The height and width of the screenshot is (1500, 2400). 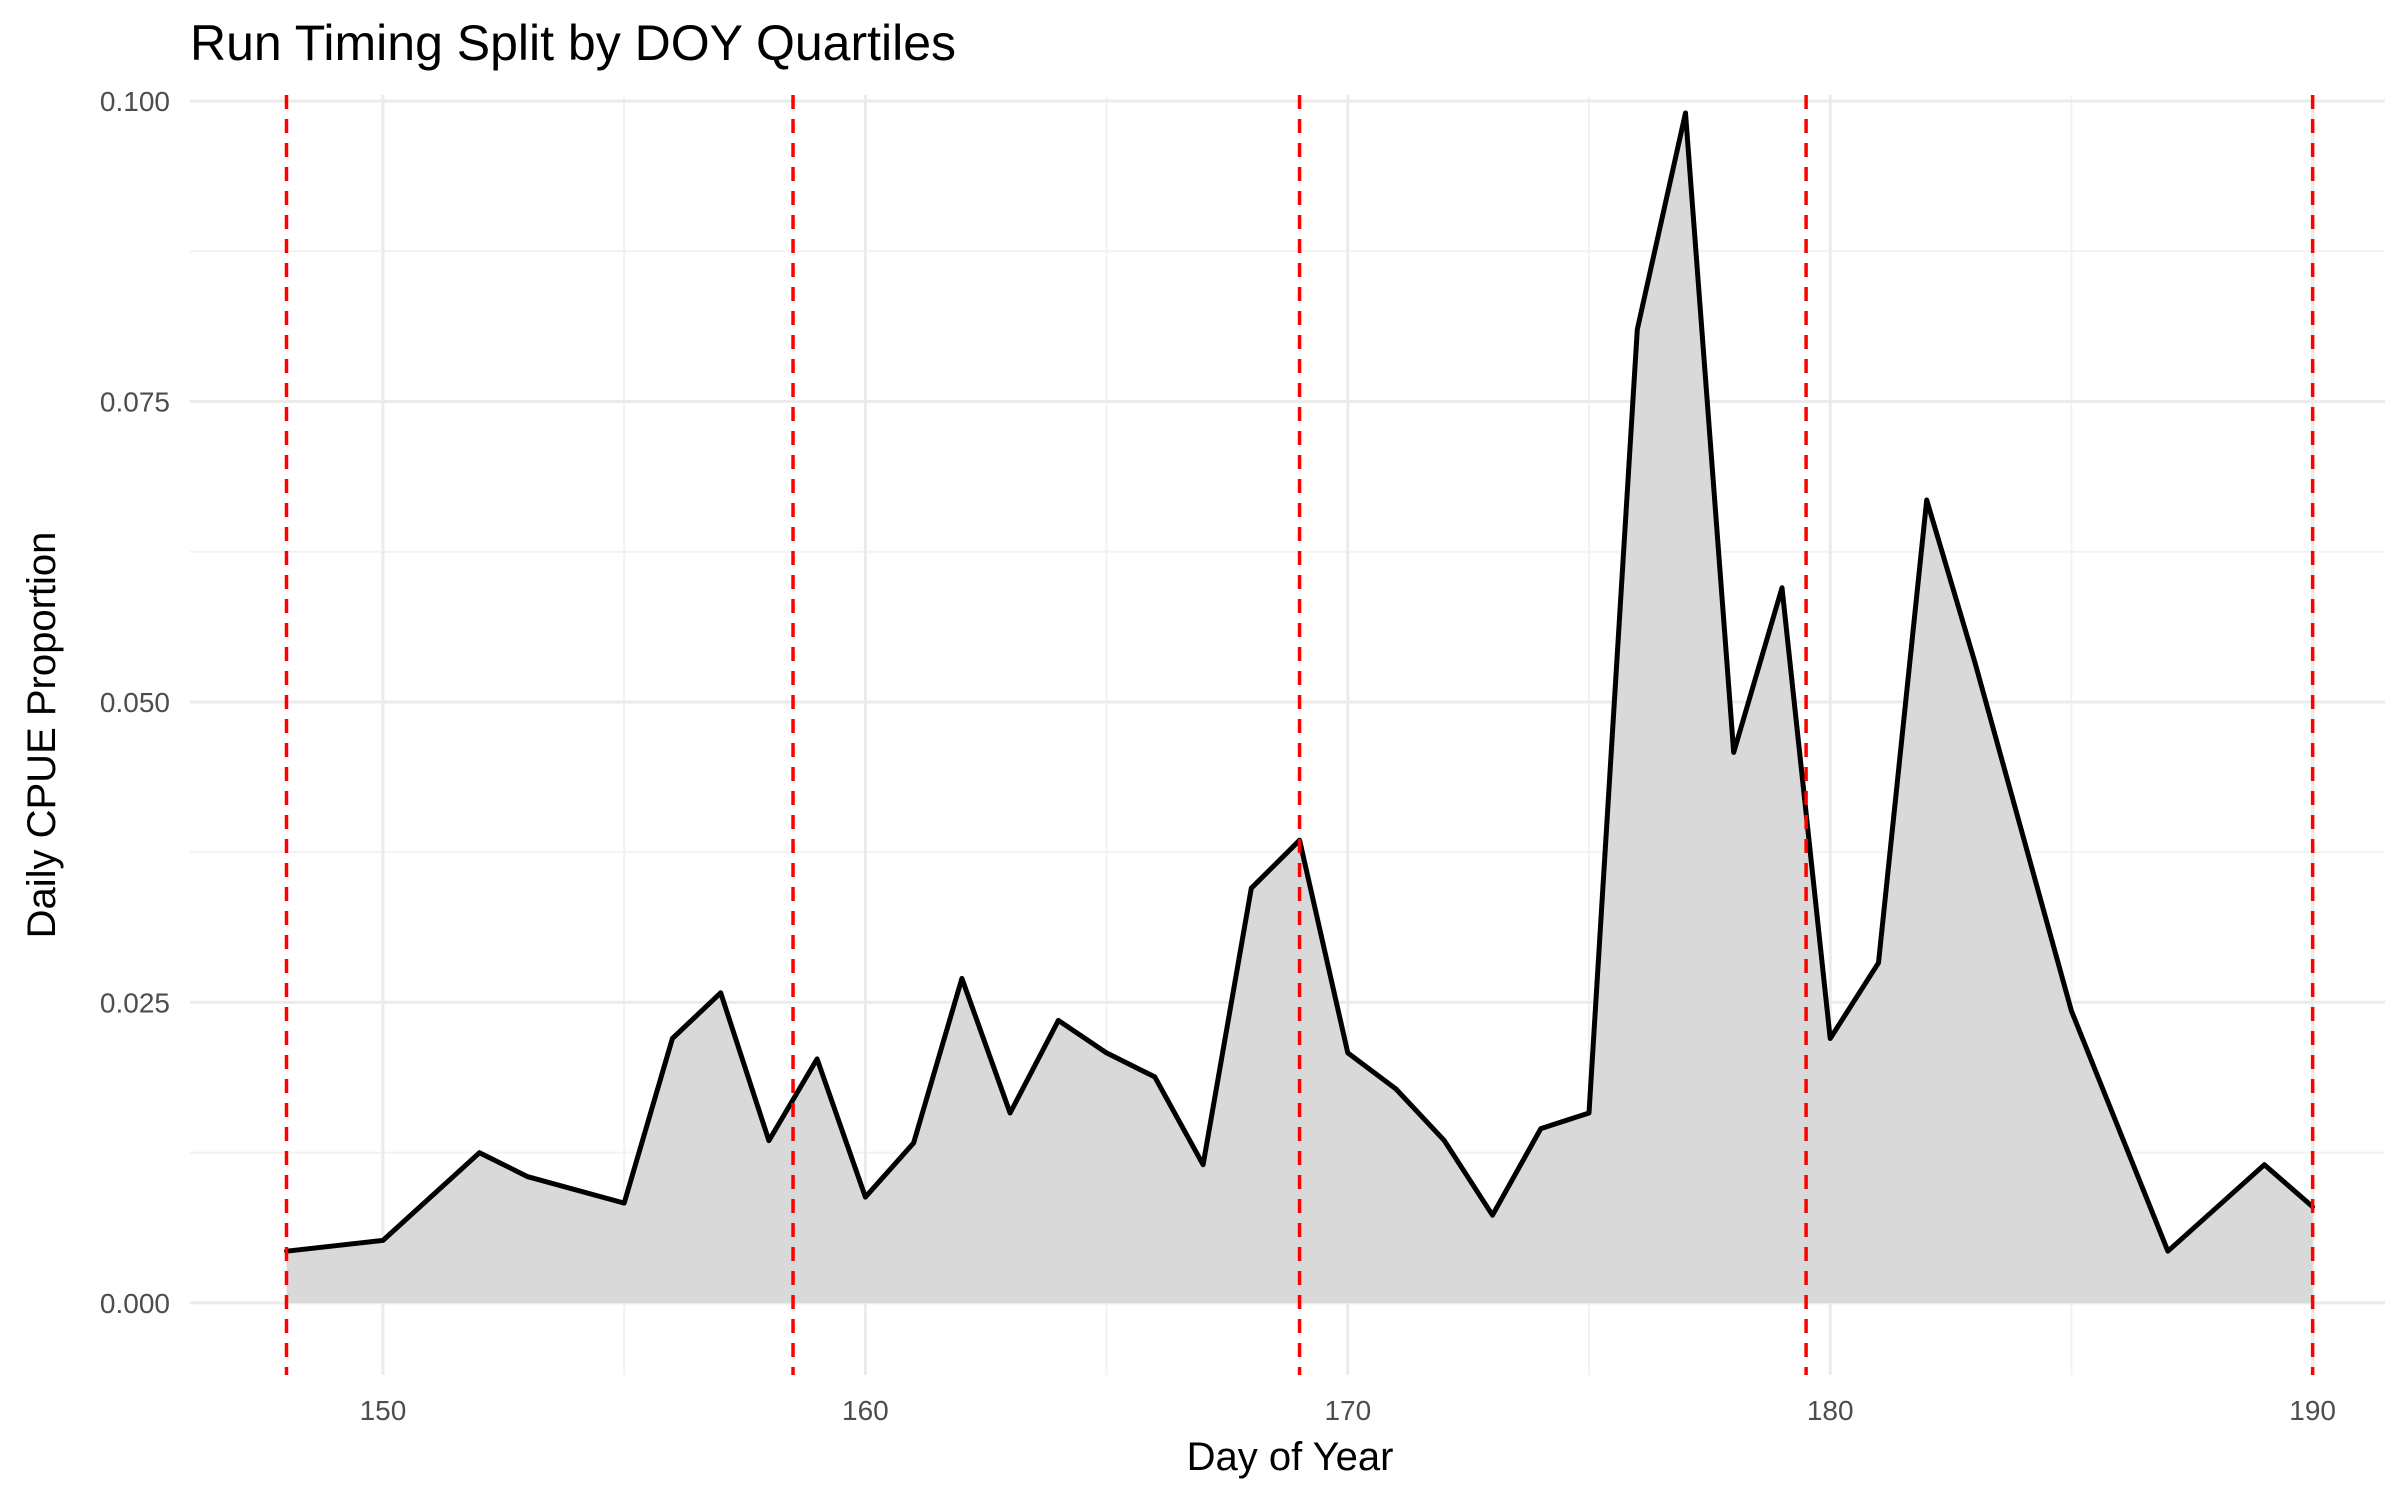 What do you see at coordinates (135, 702) in the screenshot?
I see `y-tick-label: 0.050` at bounding box center [135, 702].